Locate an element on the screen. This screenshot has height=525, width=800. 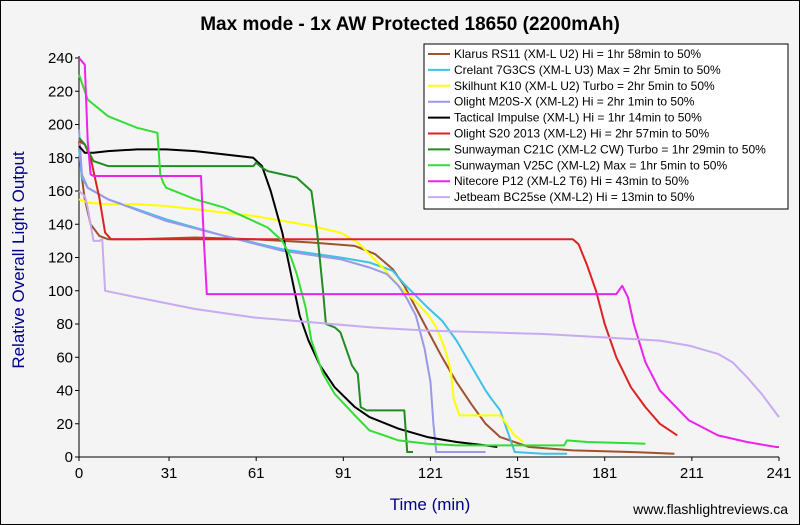
y-tick-label: 0 is located at coordinates (69, 457).